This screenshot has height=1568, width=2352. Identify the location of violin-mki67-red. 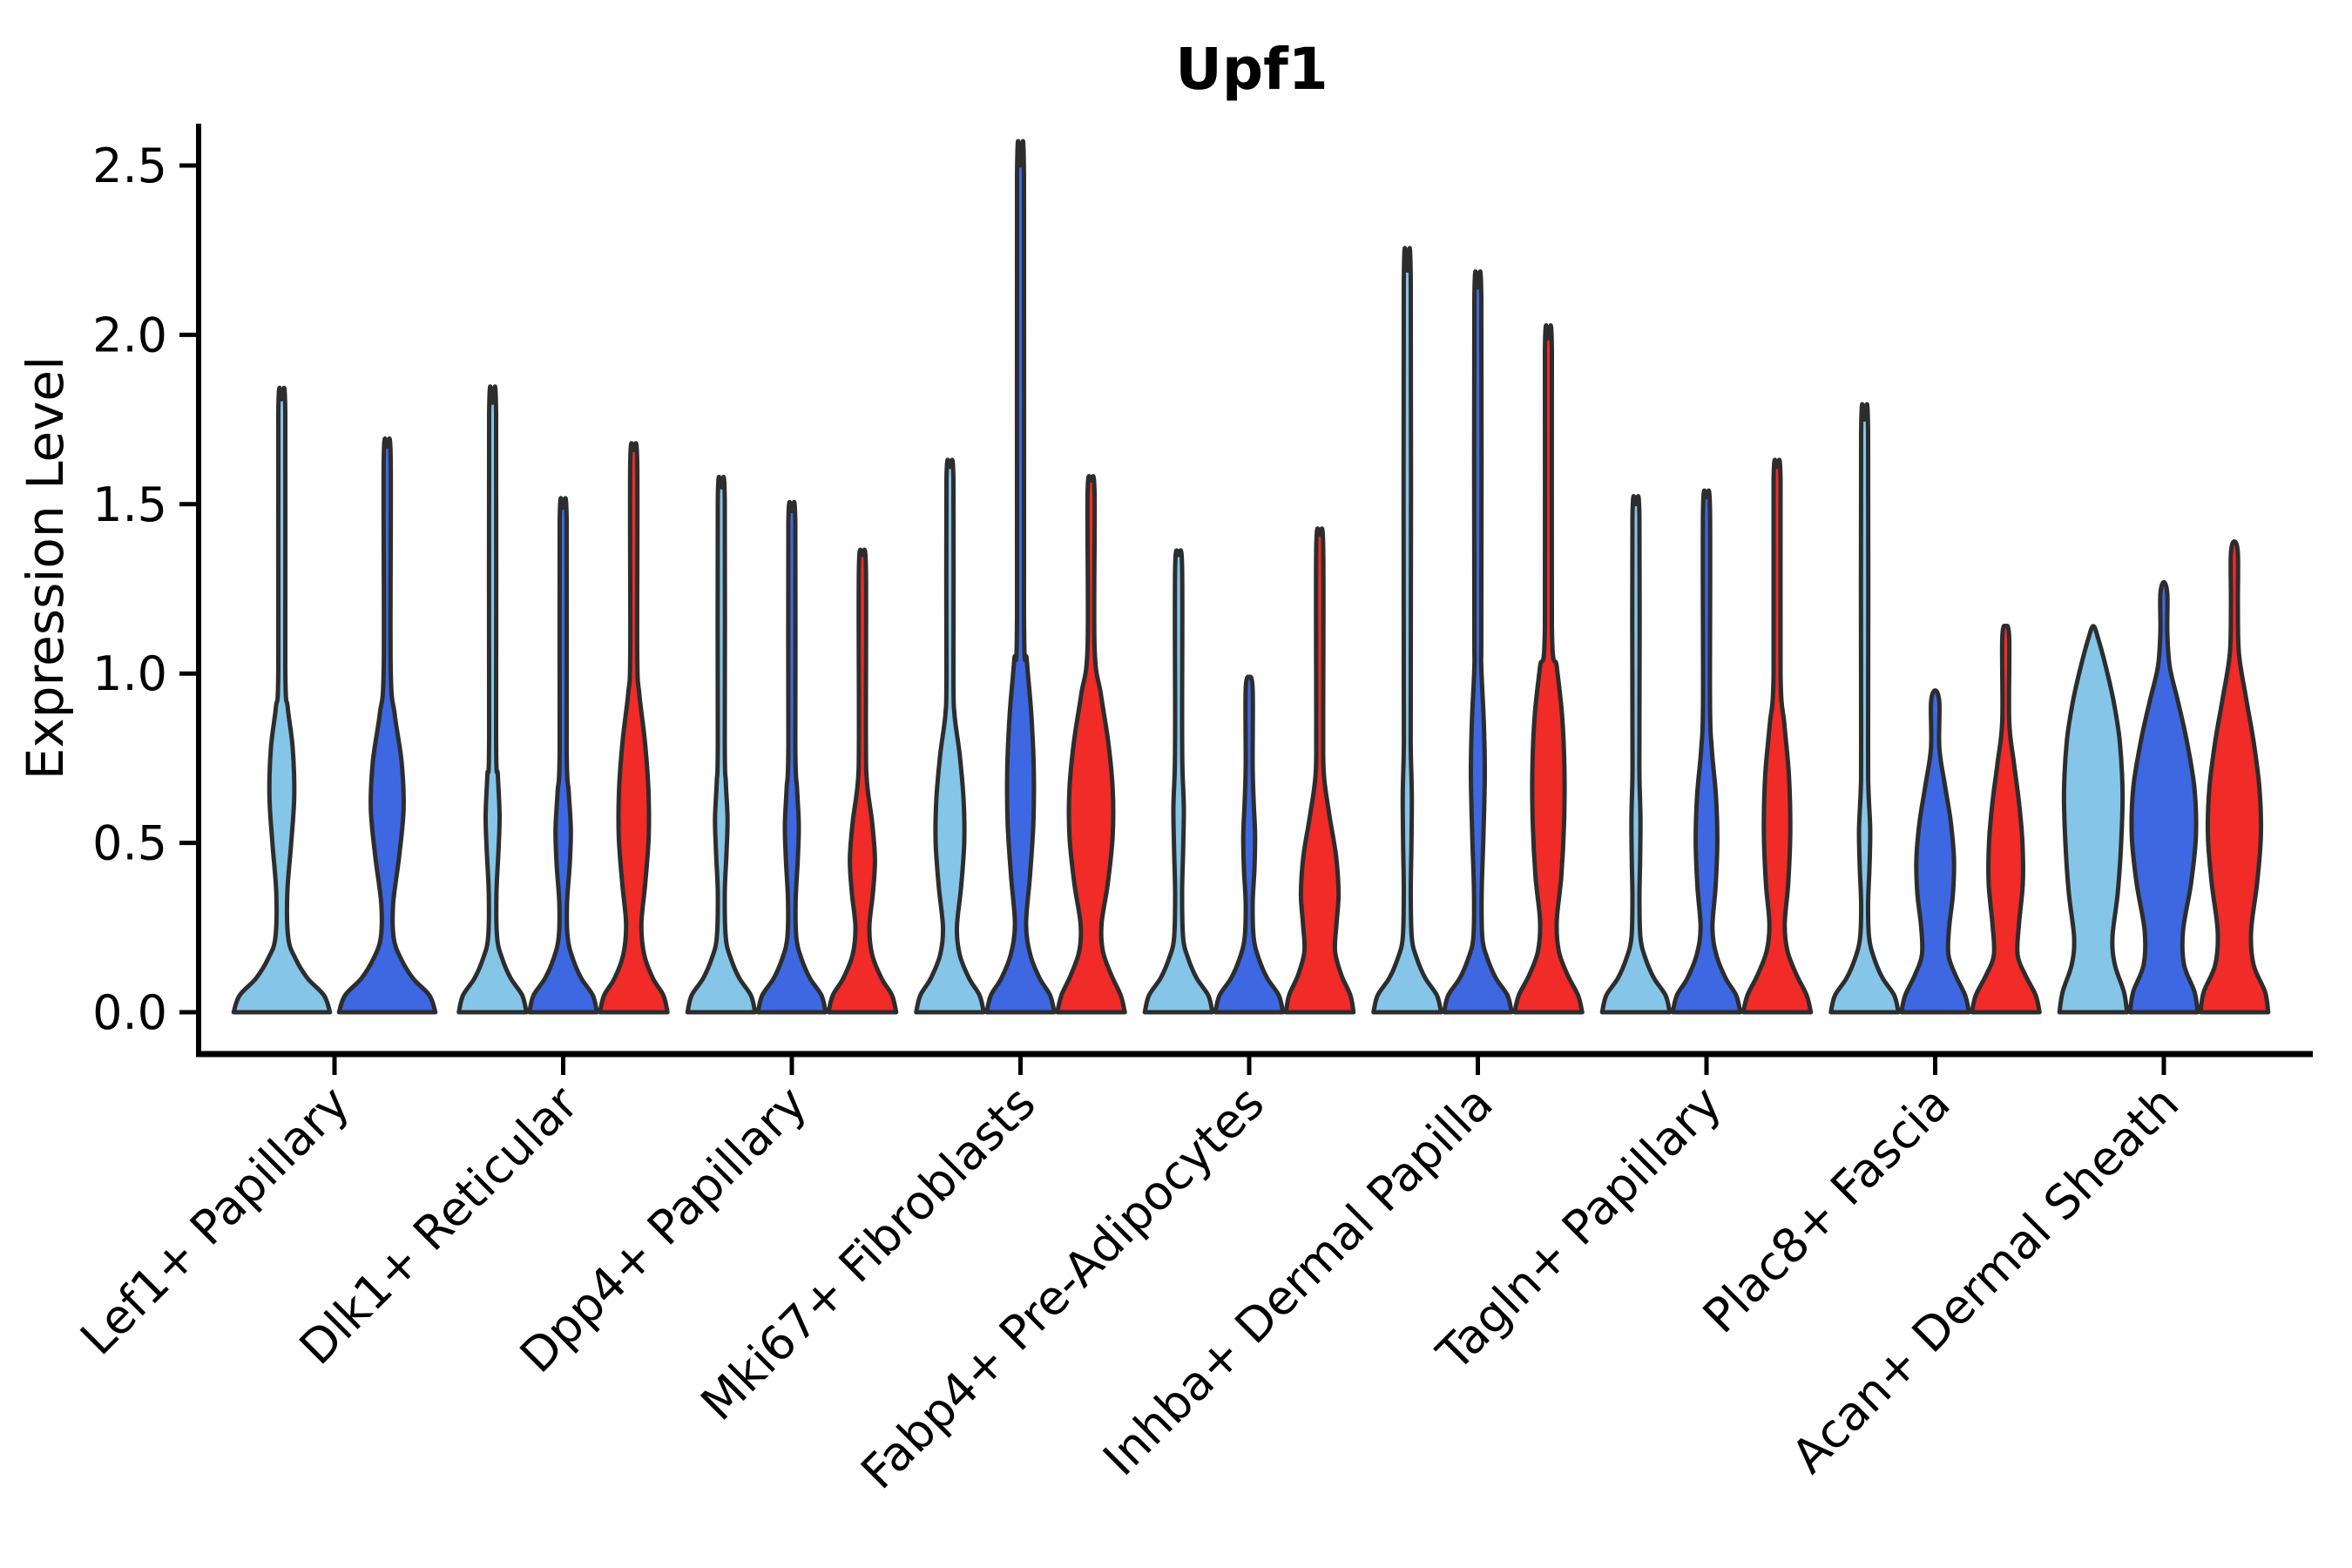
(1091, 744).